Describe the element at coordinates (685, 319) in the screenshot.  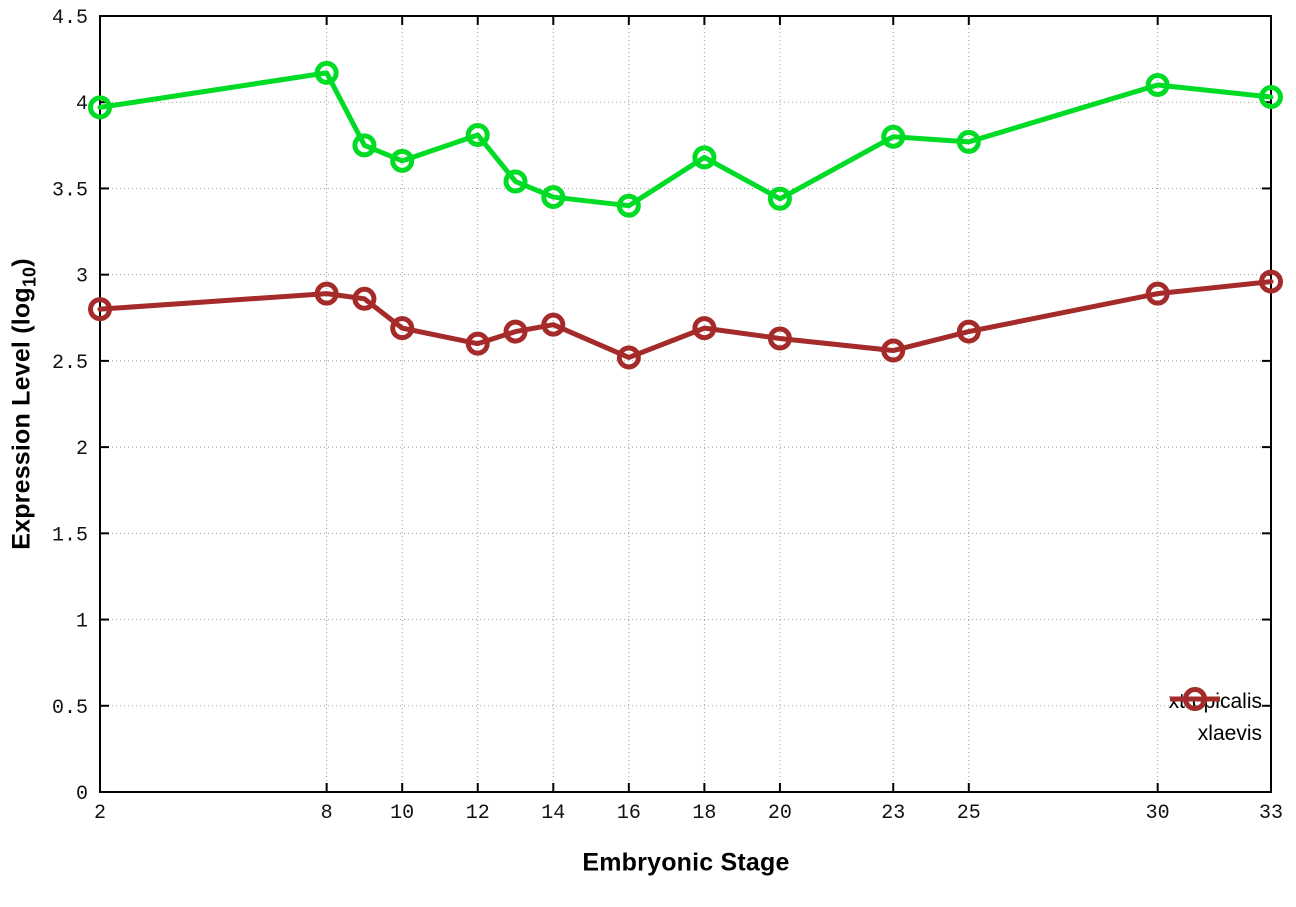
I see `series-xlaevis-line` at that location.